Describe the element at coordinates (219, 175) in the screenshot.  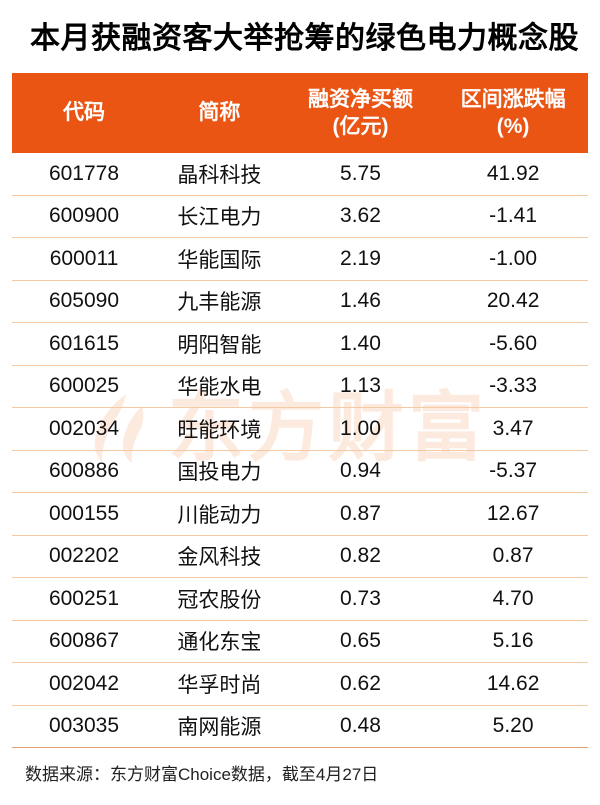
I see `cell-name: 晶科科技` at that location.